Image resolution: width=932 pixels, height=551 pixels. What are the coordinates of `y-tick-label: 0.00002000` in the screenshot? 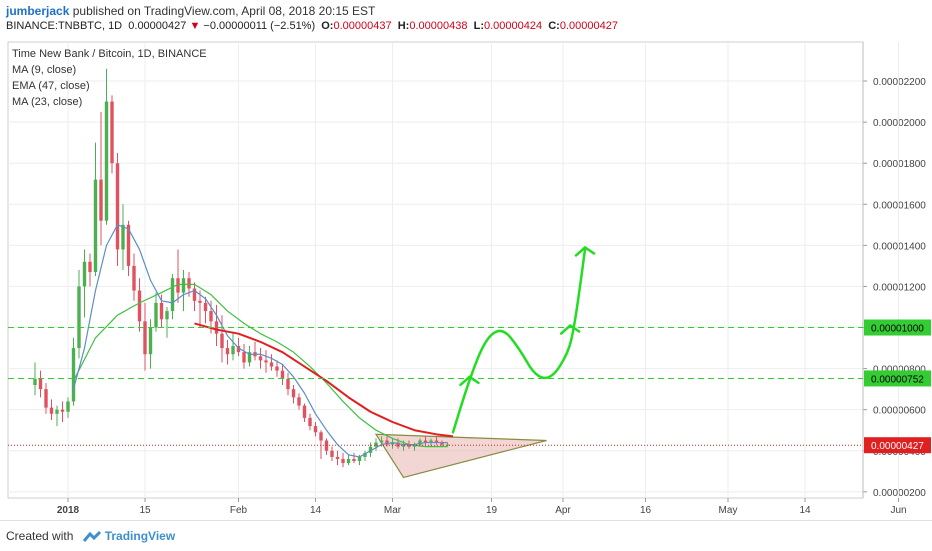 It's located at (899, 123).